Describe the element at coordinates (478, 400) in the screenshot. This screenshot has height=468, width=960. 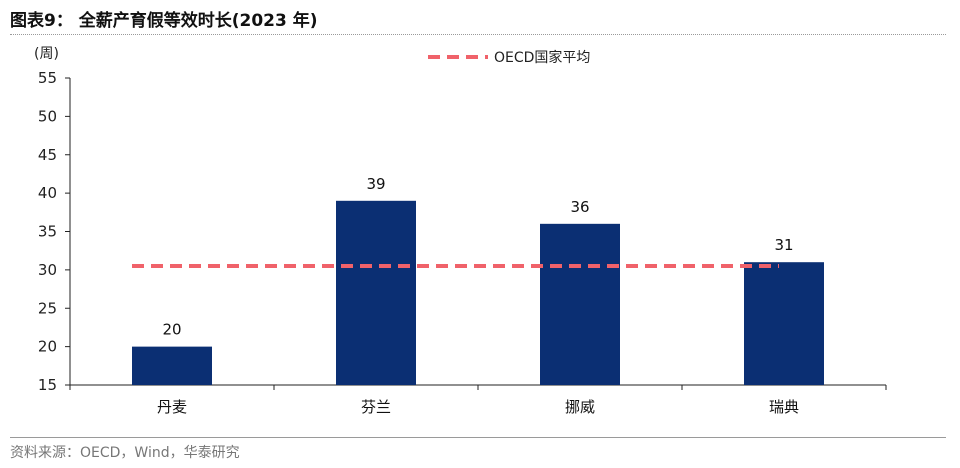
I see `x-axis-categories: 丹麦 芬兰 挪威 瑞典` at that location.